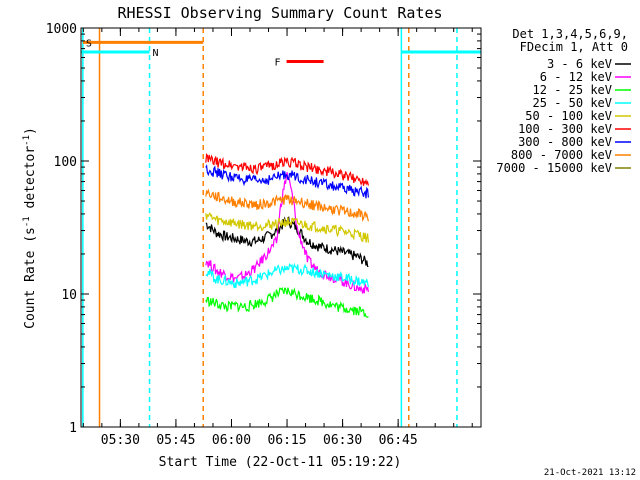 The width and height of the screenshot is (640, 480). Describe the element at coordinates (561, 155) in the screenshot. I see `legend-entry-label: 800 - 7000 keV` at that location.